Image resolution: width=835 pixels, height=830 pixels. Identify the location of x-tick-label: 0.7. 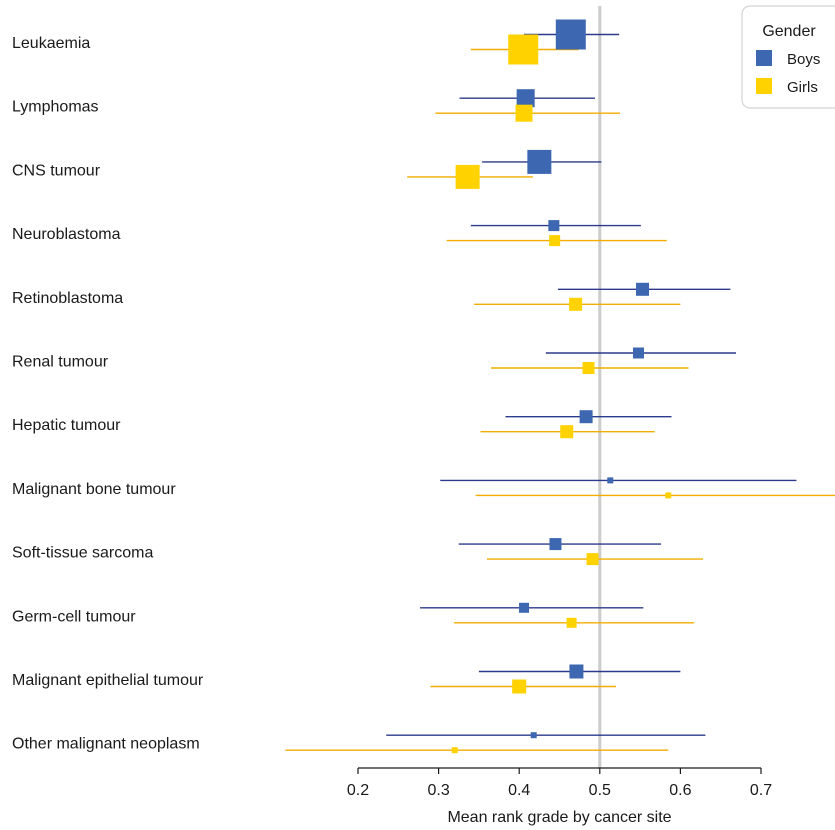
(761, 790).